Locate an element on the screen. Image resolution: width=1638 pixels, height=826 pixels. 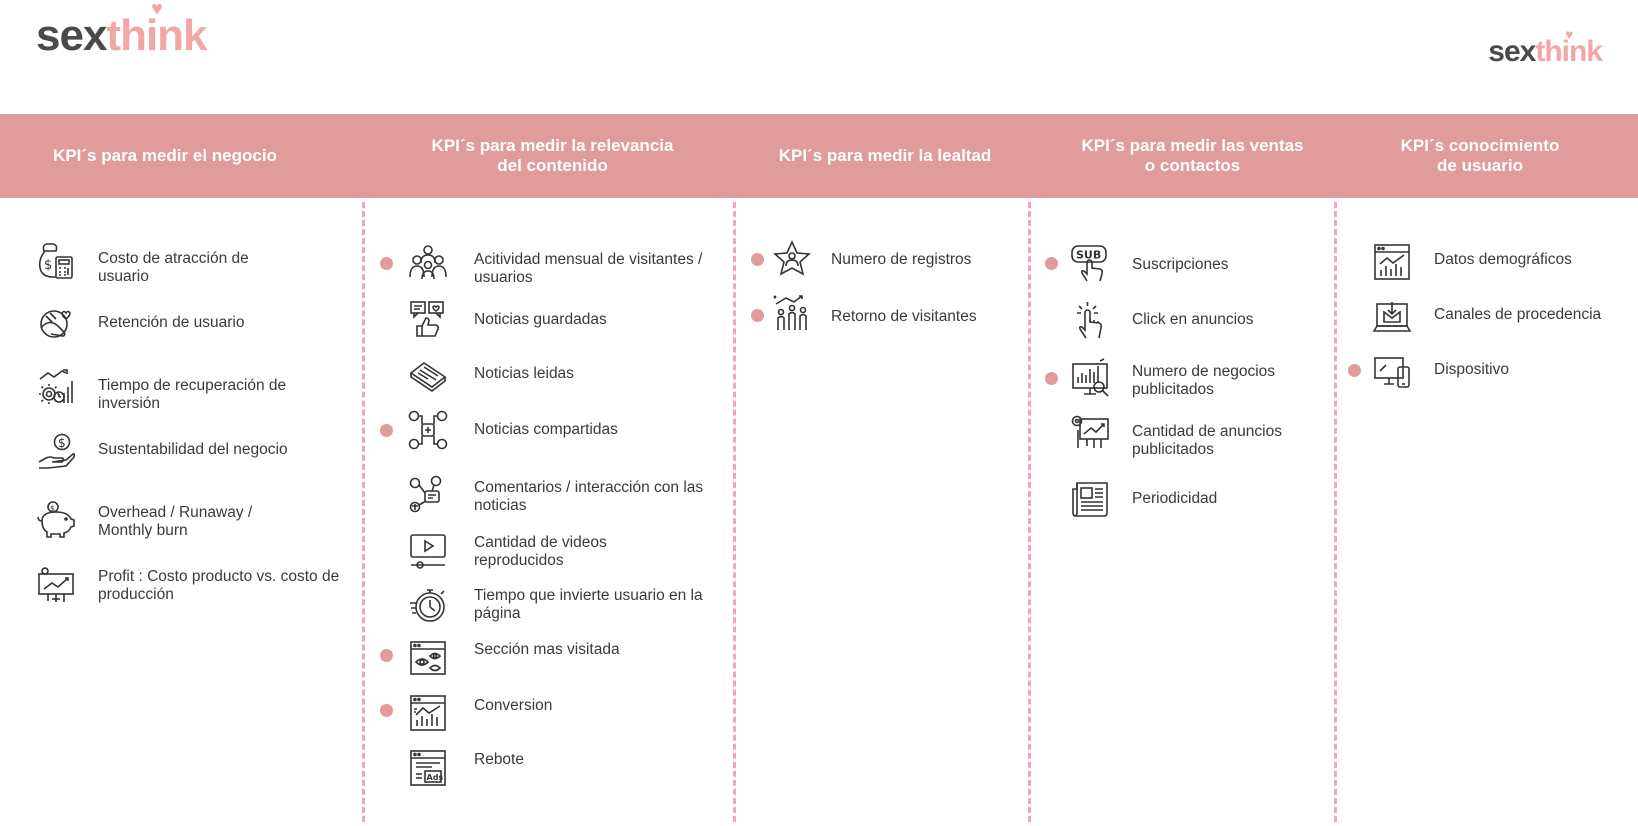
kpi-item: Cantidad de videos reproducidos is located at coordinates (563, 554).